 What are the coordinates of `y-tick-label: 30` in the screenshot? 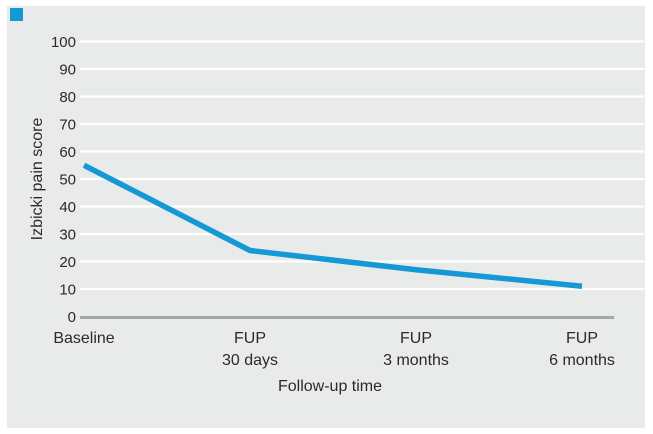 It's located at (67, 235).